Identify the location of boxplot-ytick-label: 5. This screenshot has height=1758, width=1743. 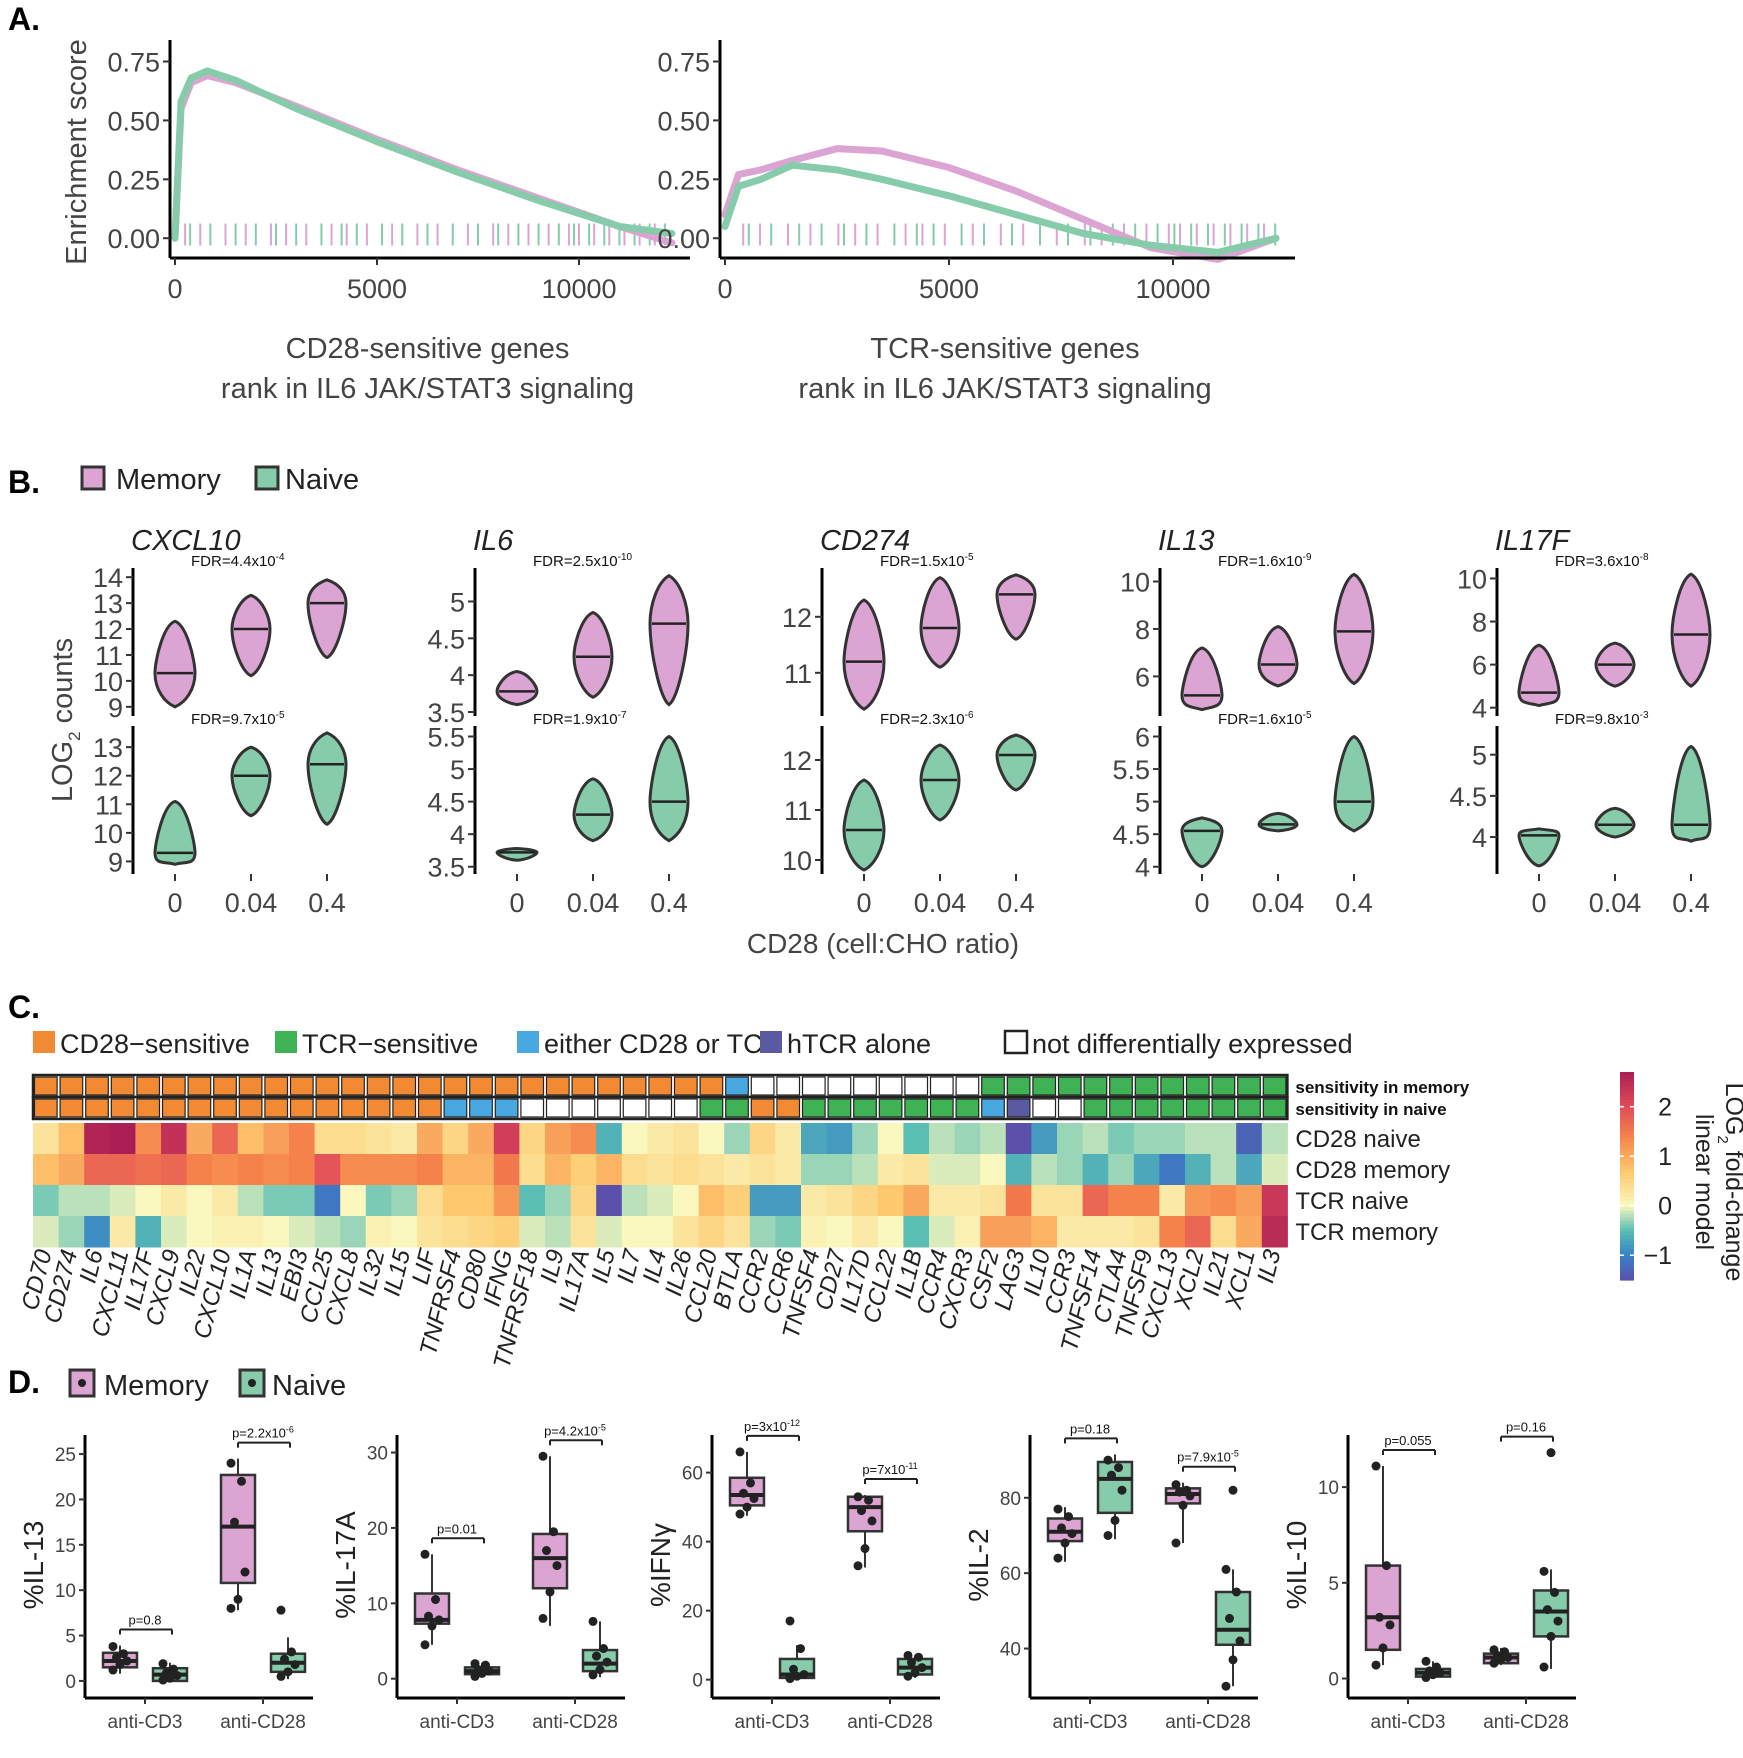
(70, 1637).